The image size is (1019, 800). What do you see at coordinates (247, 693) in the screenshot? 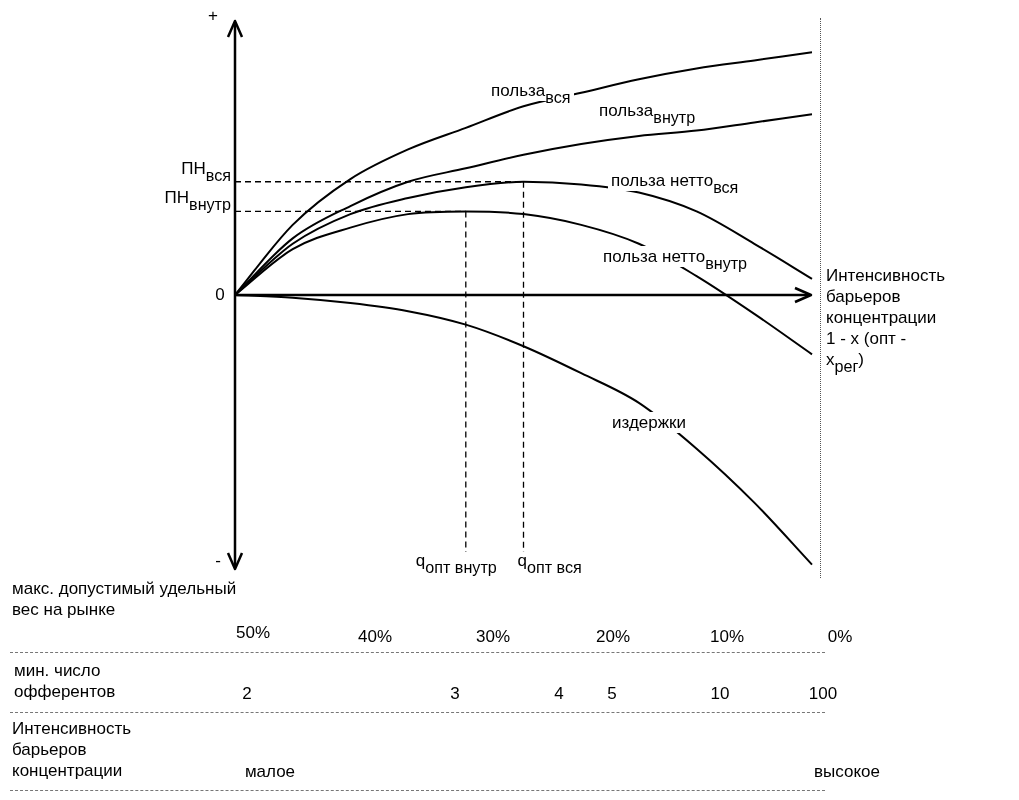
I see `text: 2` at bounding box center [247, 693].